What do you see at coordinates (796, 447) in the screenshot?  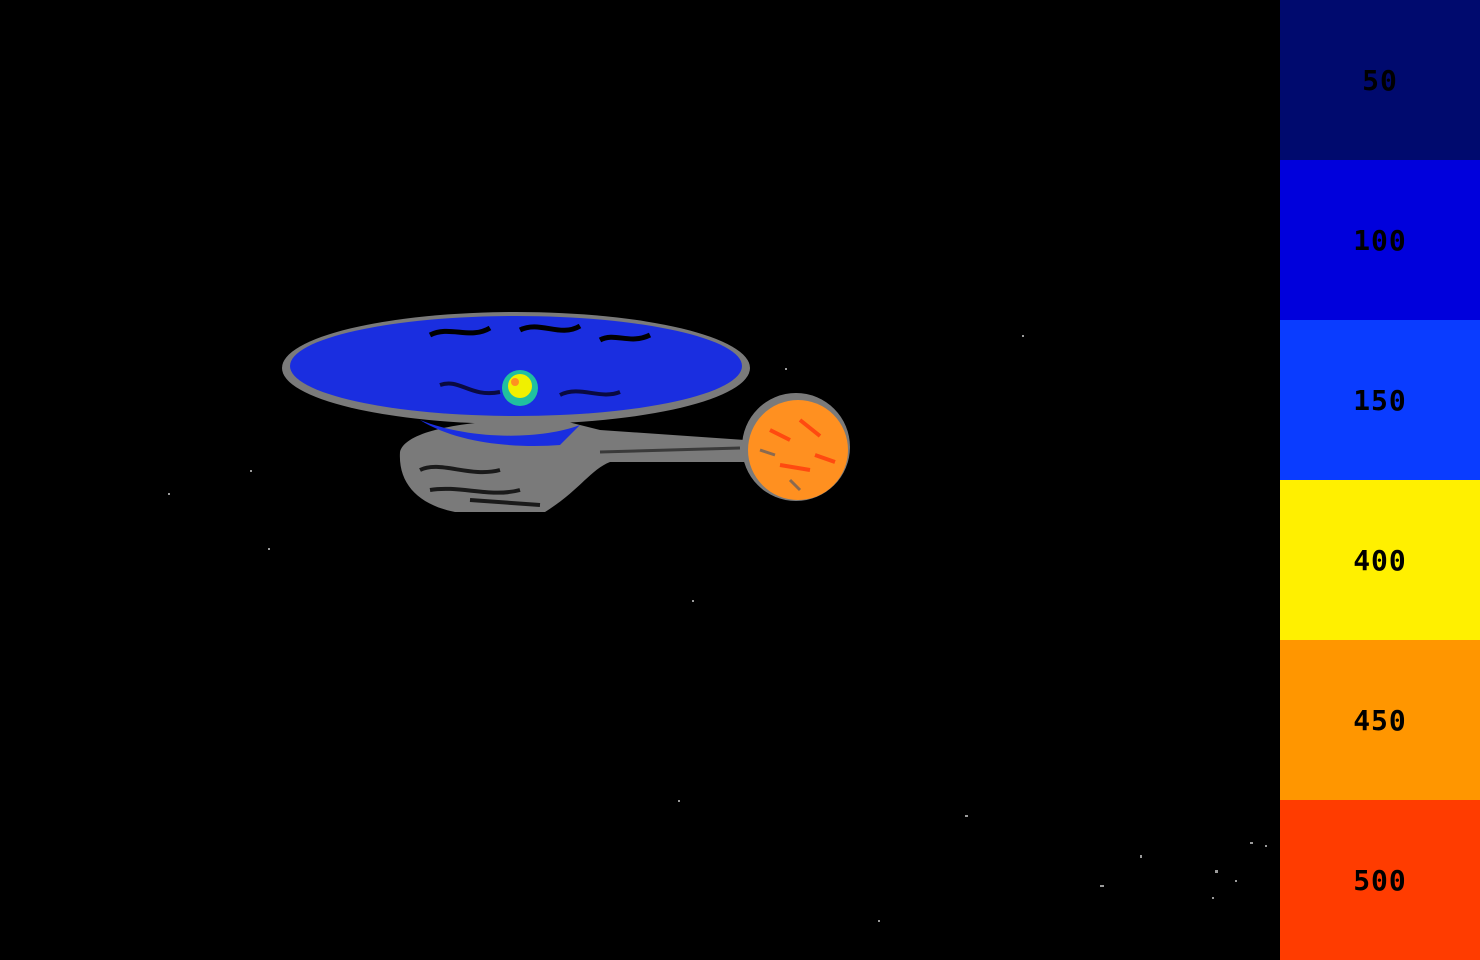 I see `engine-glow` at bounding box center [796, 447].